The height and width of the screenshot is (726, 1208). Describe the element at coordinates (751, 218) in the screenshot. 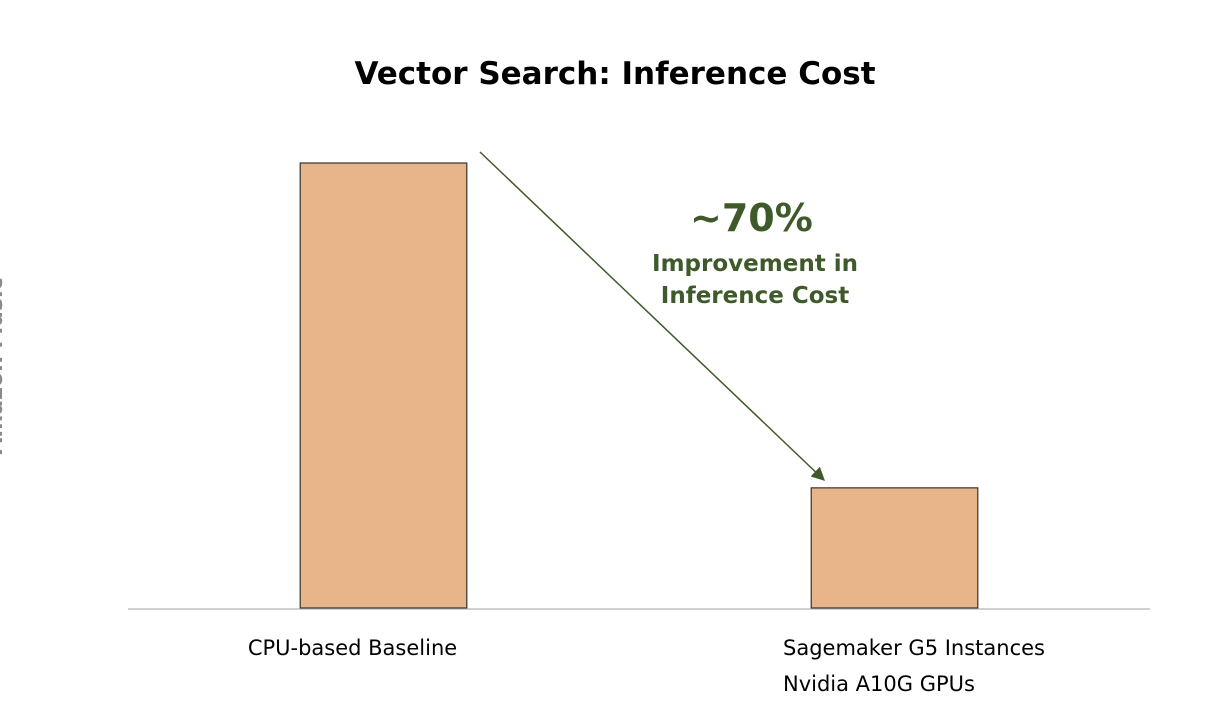

I see `annotation-headline: ~70%` at that location.